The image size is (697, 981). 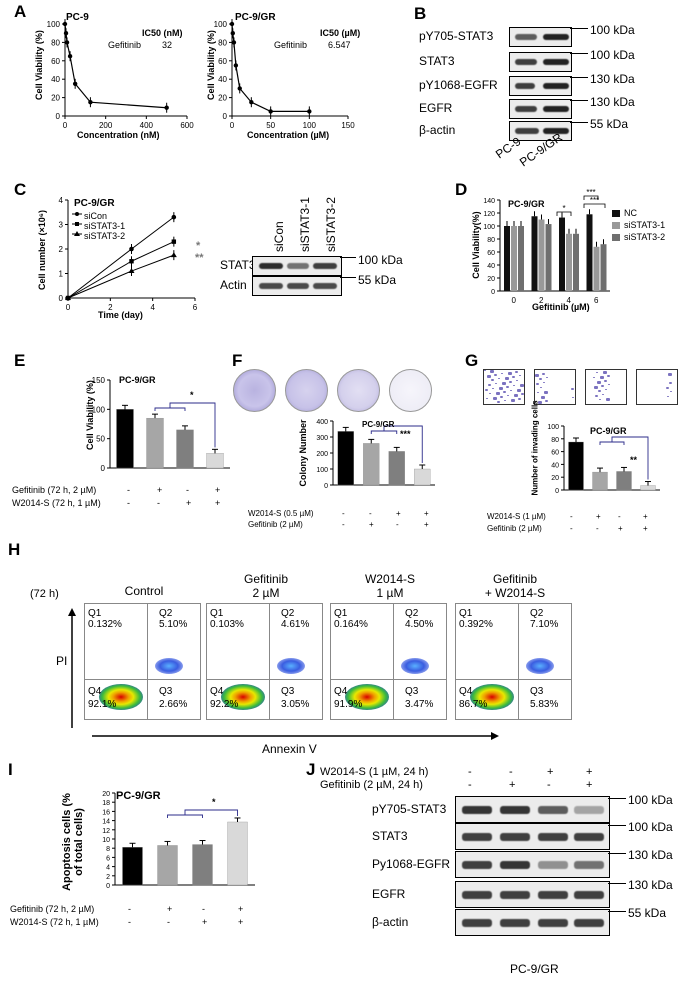 What do you see at coordinates (436, 108) in the screenshot?
I see `blot-b-label-3: EGFR` at bounding box center [436, 108].